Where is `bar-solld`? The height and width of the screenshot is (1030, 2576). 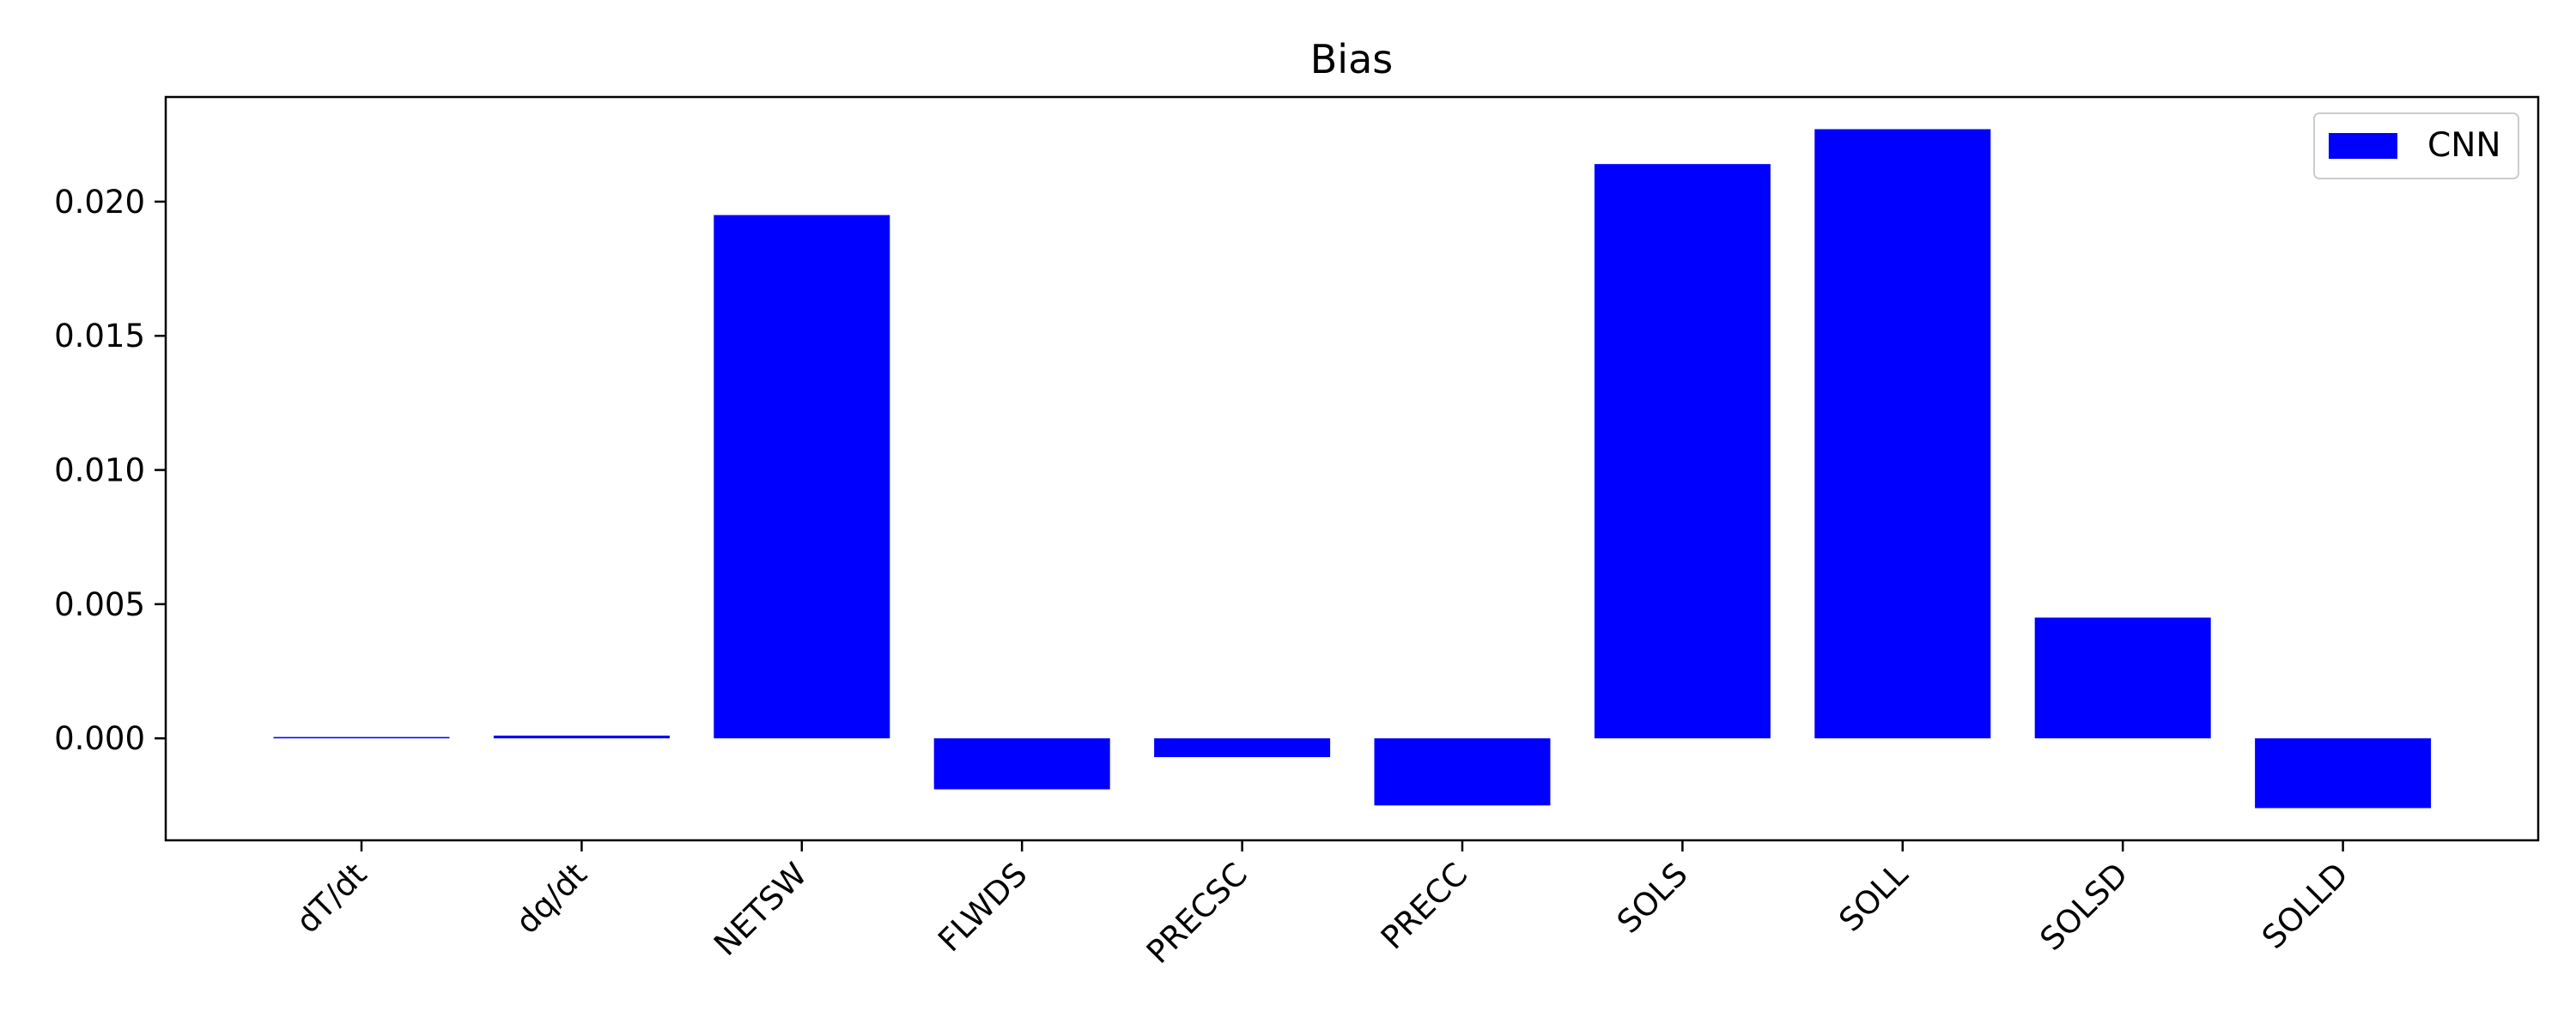 bar-solld is located at coordinates (2343, 773).